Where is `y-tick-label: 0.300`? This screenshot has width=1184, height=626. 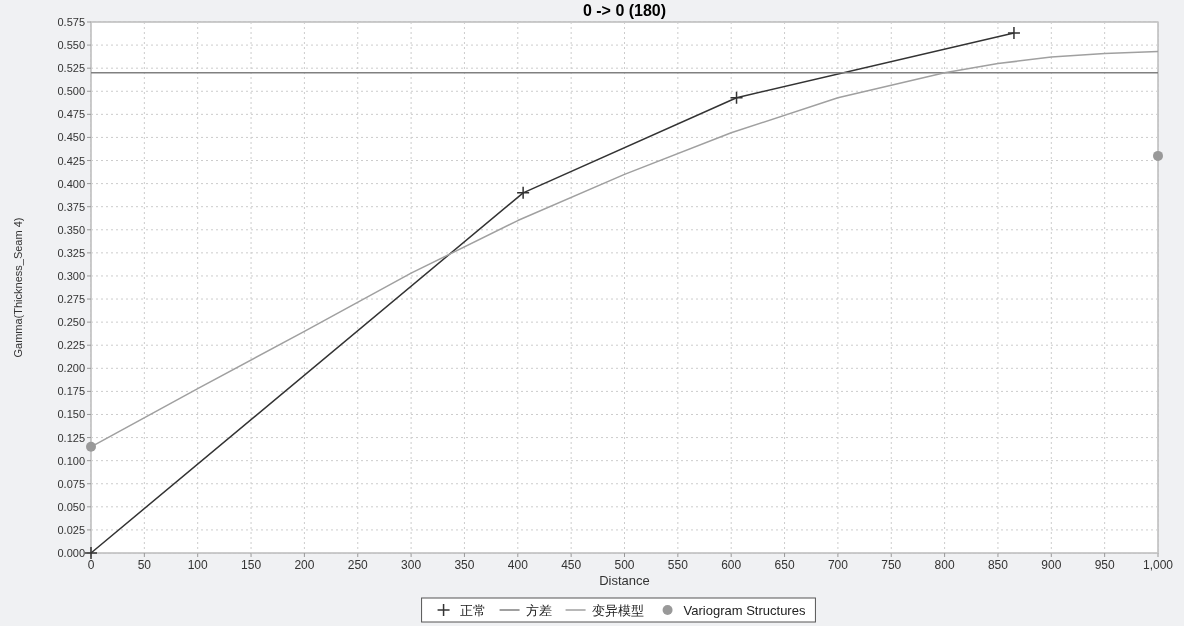
y-tick-label: 0.300 is located at coordinates (71, 275).